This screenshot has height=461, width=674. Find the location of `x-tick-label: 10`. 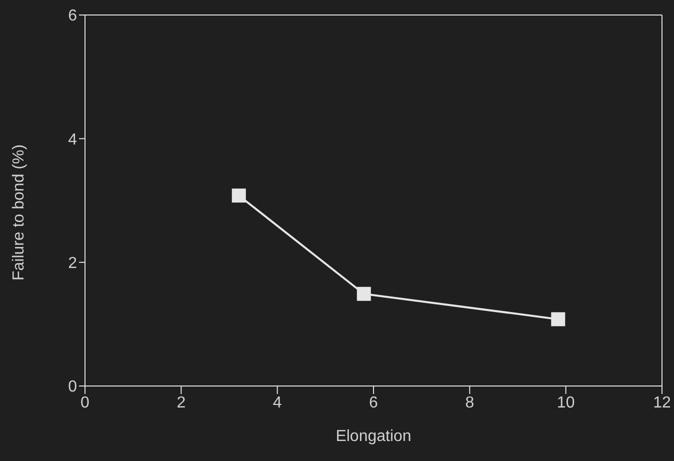

x-tick-label: 10 is located at coordinates (565, 403).